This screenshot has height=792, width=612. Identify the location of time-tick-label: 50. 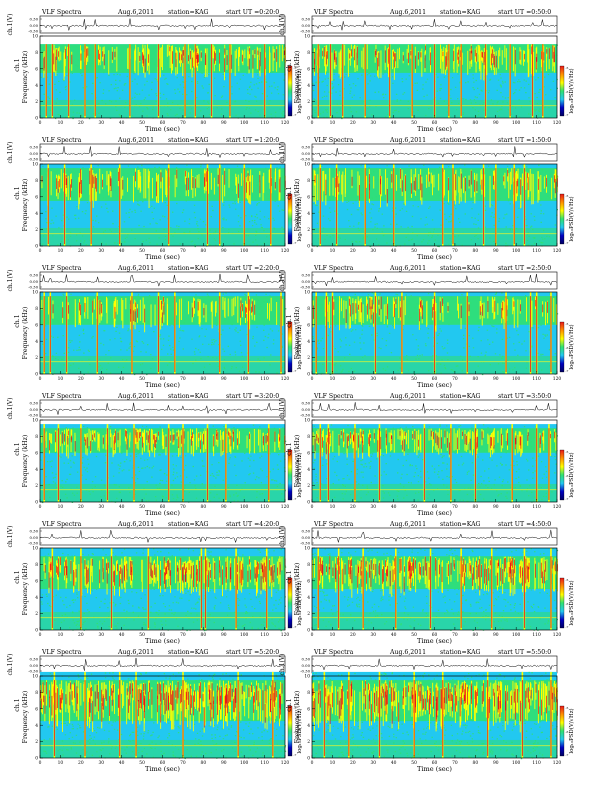
(414, 763).